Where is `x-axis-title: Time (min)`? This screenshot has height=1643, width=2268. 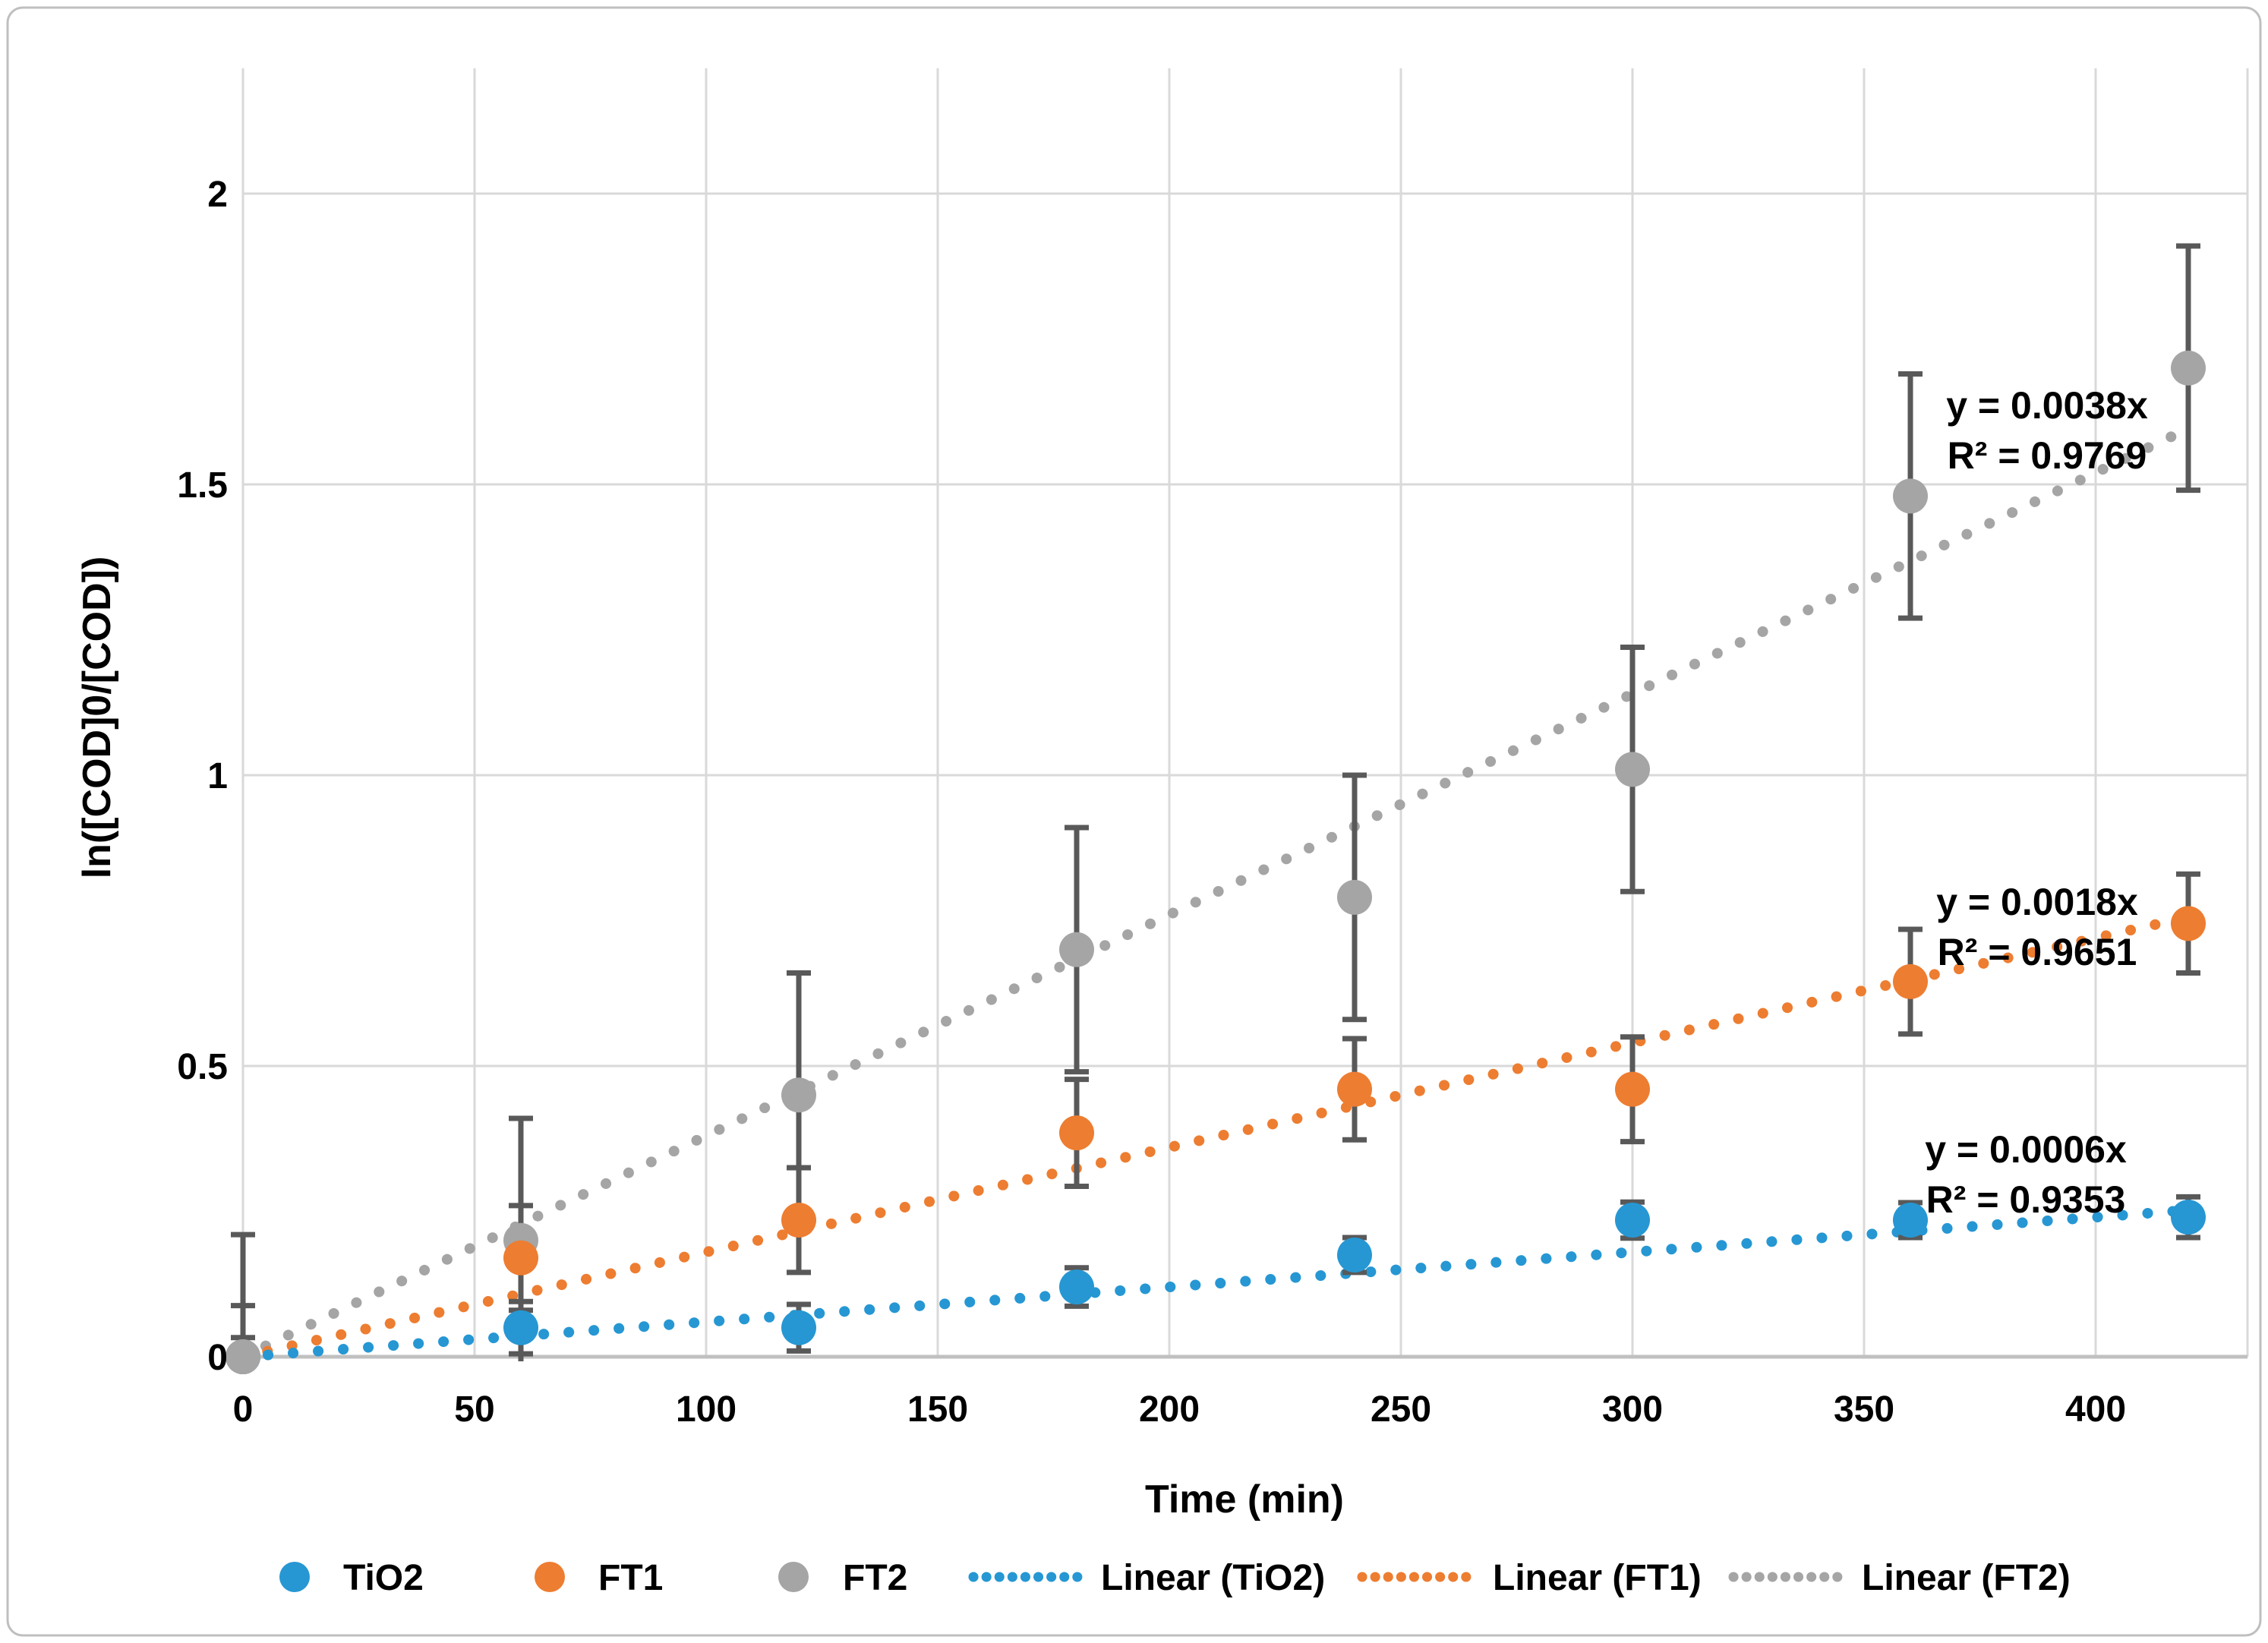 x-axis-title: Time (min) is located at coordinates (1245, 1499).